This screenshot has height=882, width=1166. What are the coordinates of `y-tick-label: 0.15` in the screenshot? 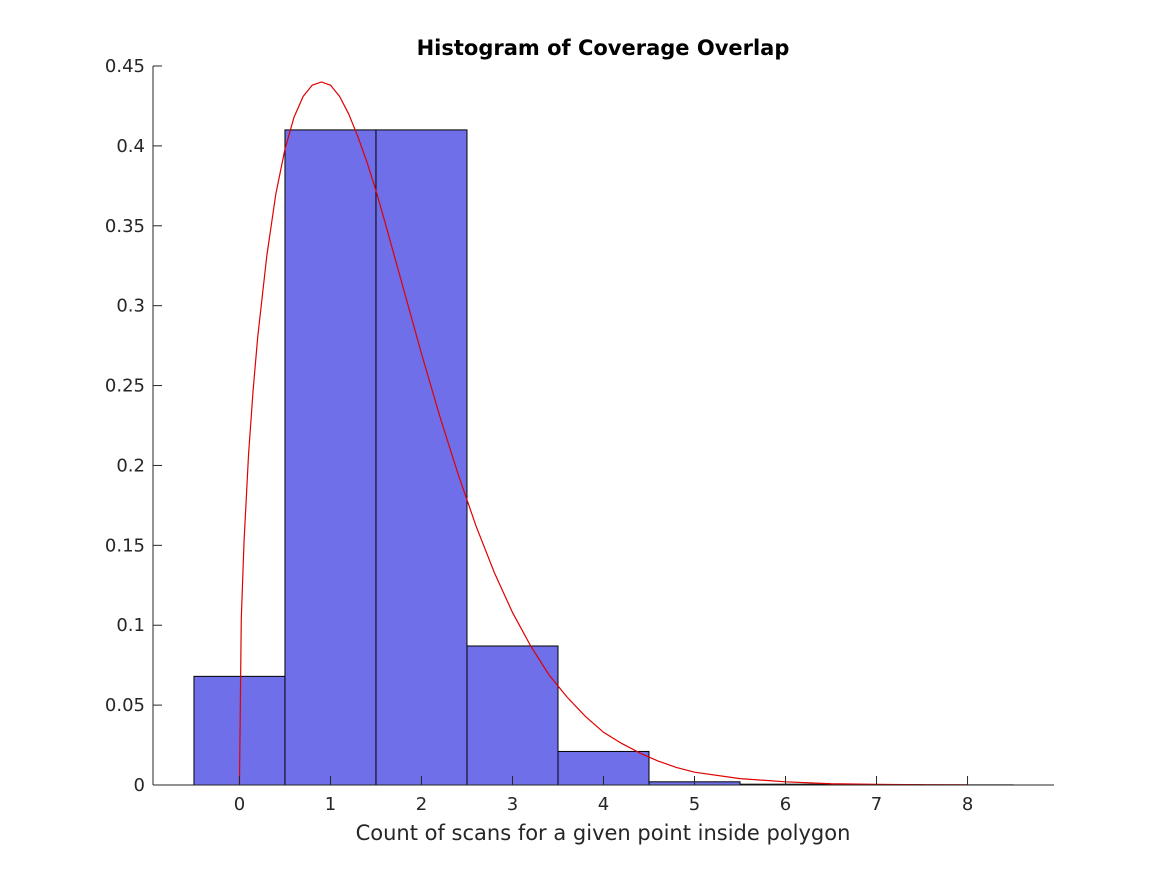 It's located at (125, 545).